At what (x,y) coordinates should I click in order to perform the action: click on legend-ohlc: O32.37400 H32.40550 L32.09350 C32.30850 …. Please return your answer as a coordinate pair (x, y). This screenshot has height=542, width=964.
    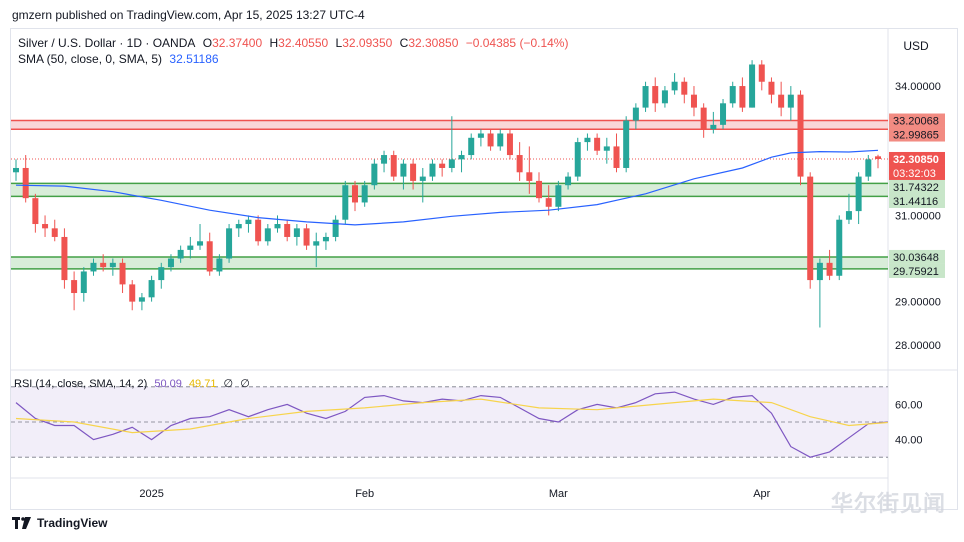
    Looking at the image, I should click on (388, 43).